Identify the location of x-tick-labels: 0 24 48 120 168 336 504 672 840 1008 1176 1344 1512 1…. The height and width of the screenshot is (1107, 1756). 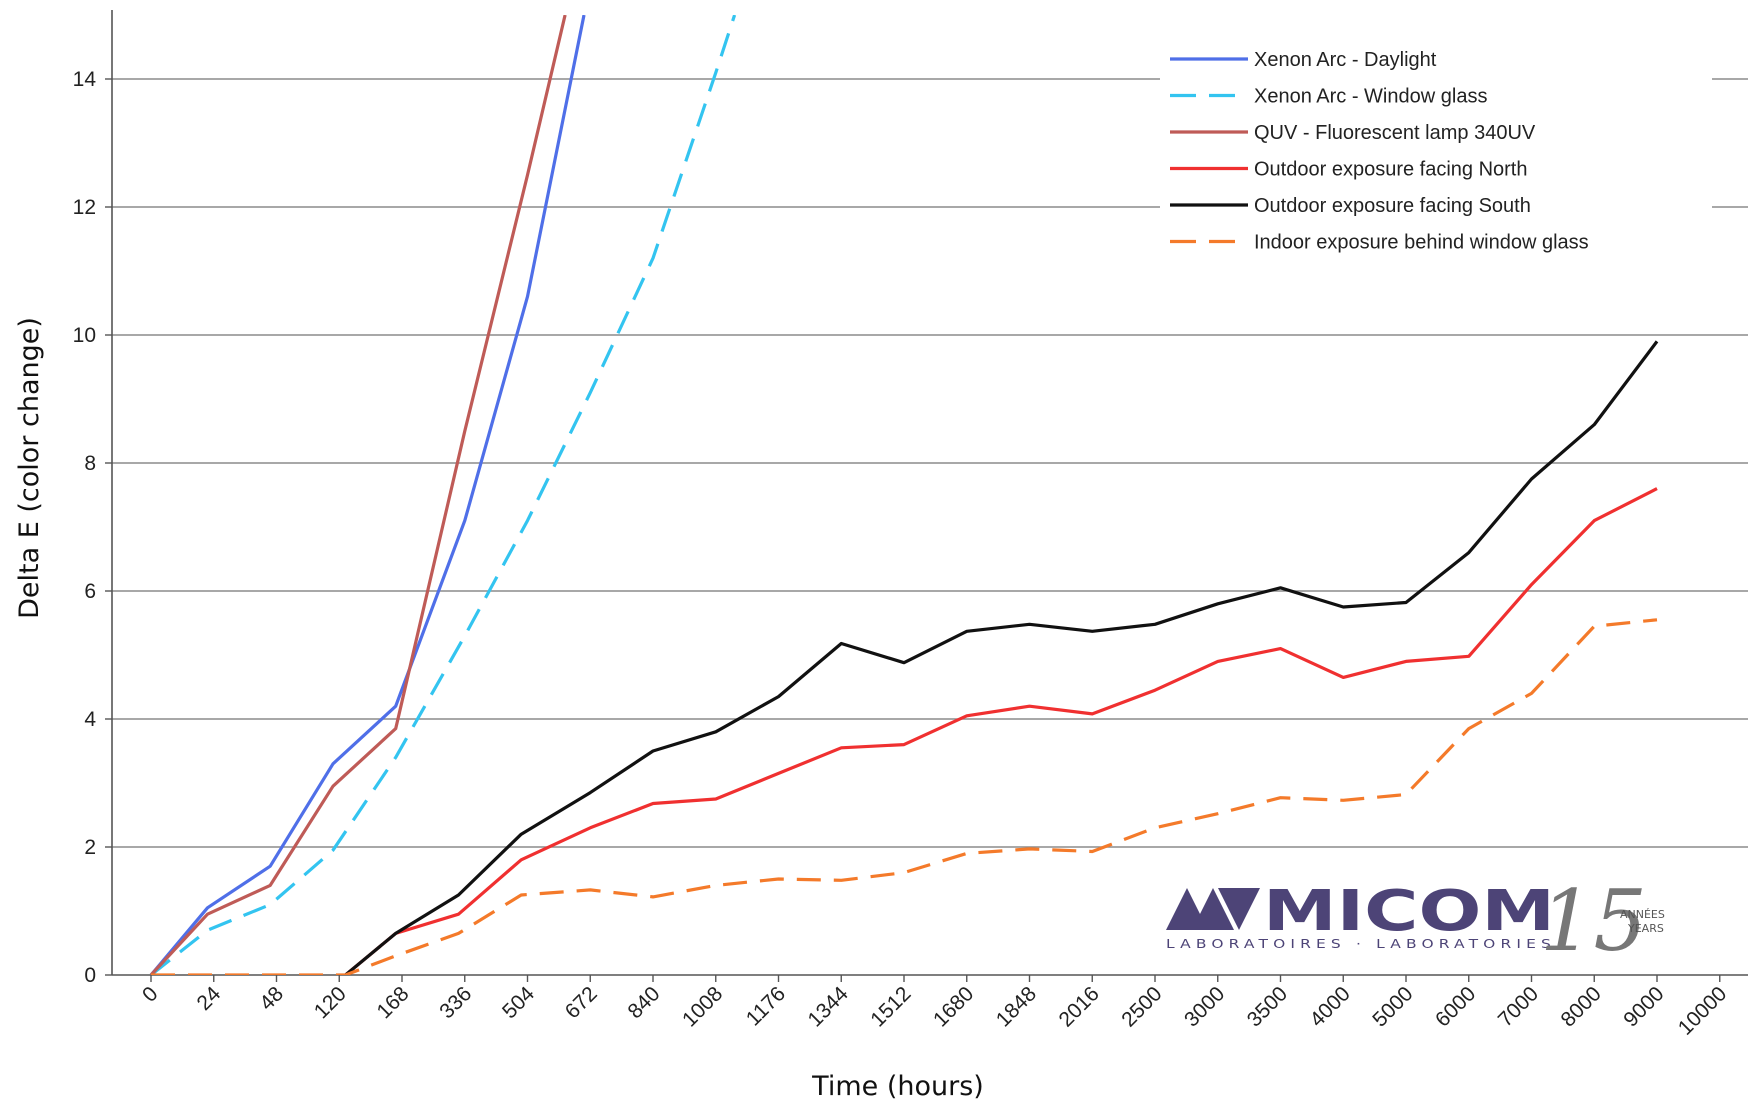
(934, 1011).